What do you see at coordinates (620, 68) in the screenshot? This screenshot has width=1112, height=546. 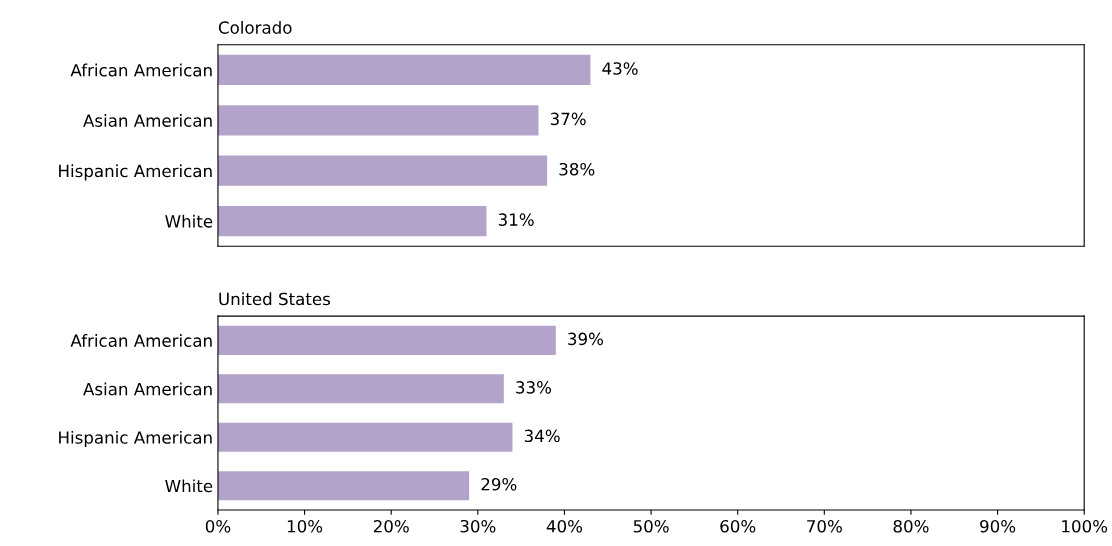 I see `data-label: 43%` at bounding box center [620, 68].